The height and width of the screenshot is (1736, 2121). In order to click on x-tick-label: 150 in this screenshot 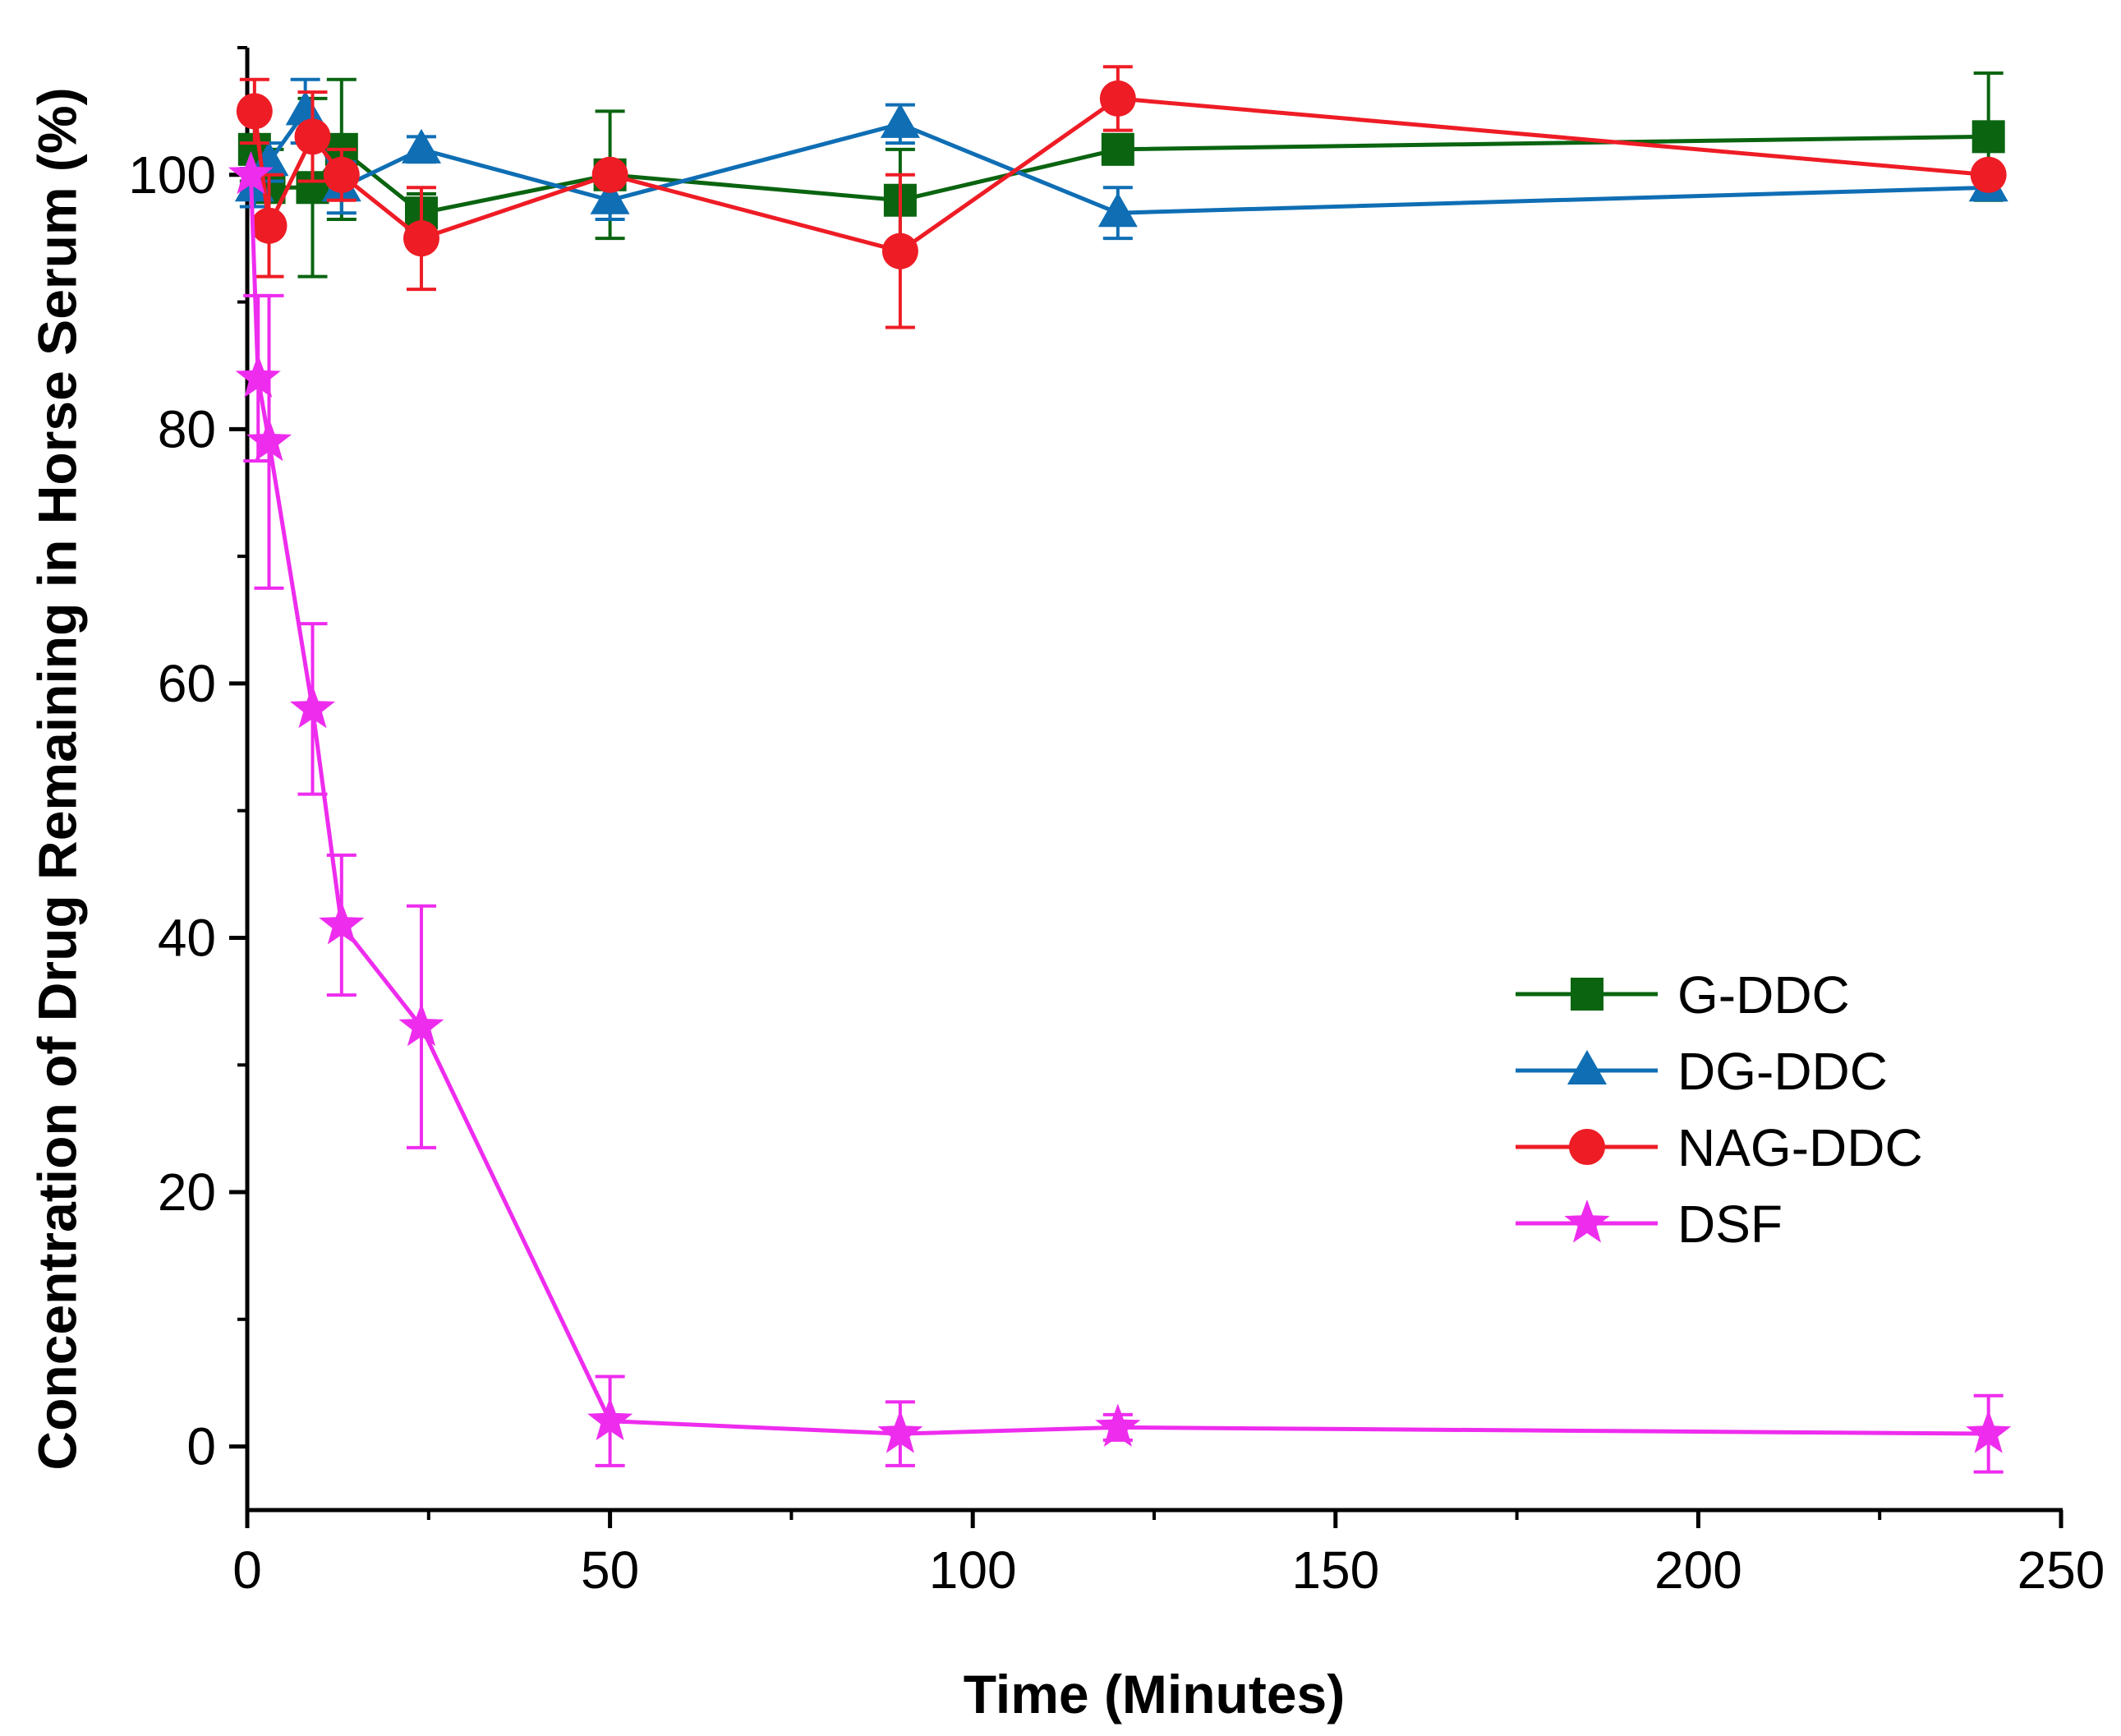, I will do `click(1335, 1570)`.